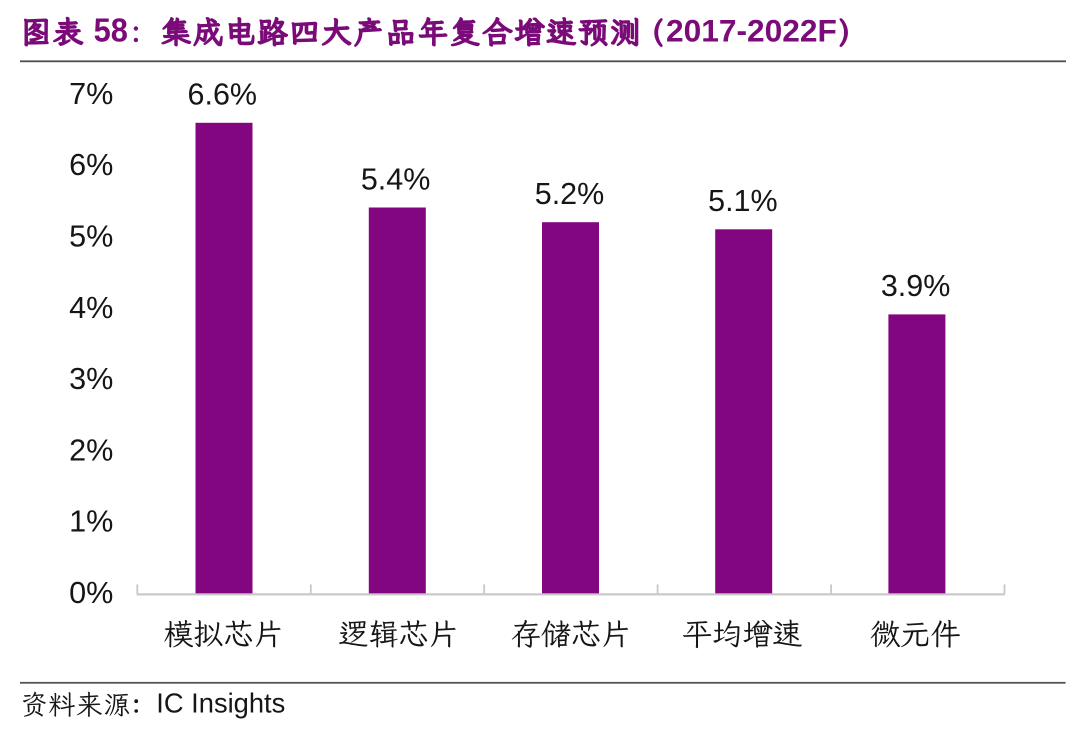 Image resolution: width=1080 pixels, height=733 pixels. I want to click on svg-text: 5.2%, so click(570, 194).